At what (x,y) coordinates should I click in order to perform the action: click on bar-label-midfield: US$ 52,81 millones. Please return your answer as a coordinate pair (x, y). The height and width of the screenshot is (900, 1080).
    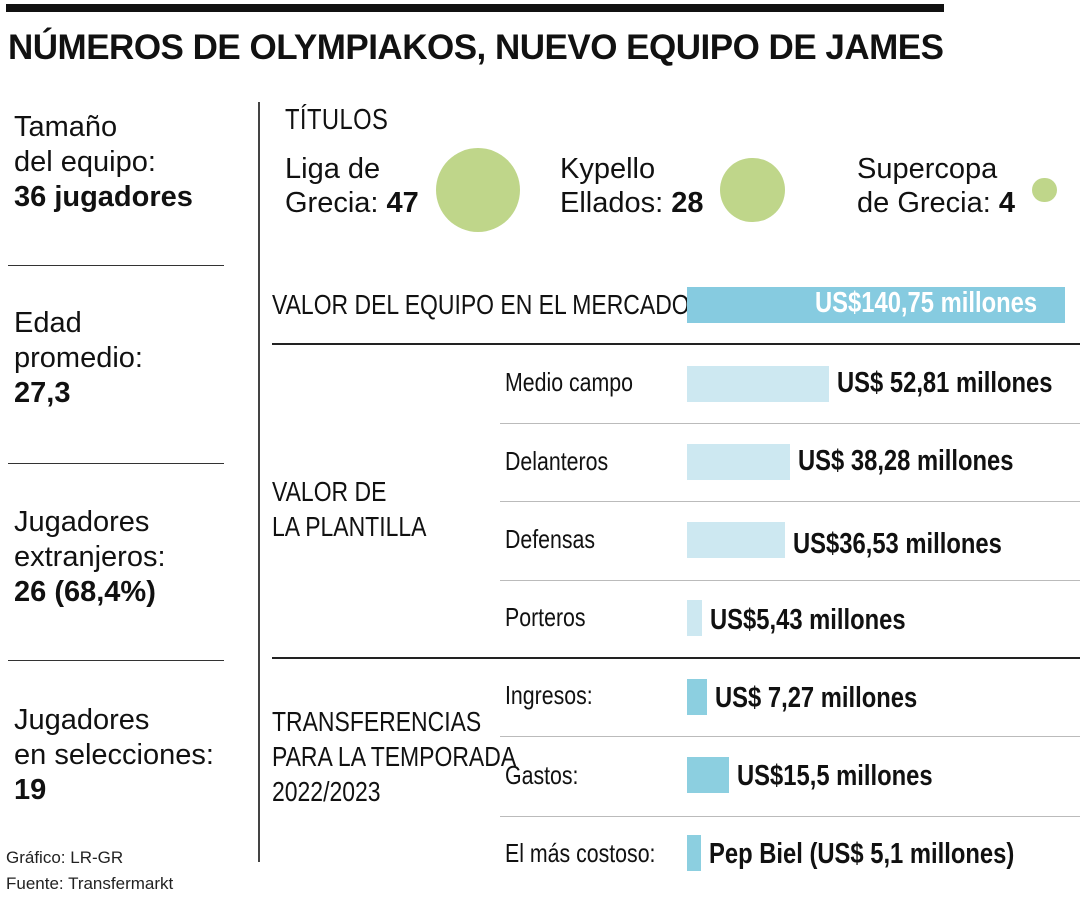
    Looking at the image, I should click on (944, 383).